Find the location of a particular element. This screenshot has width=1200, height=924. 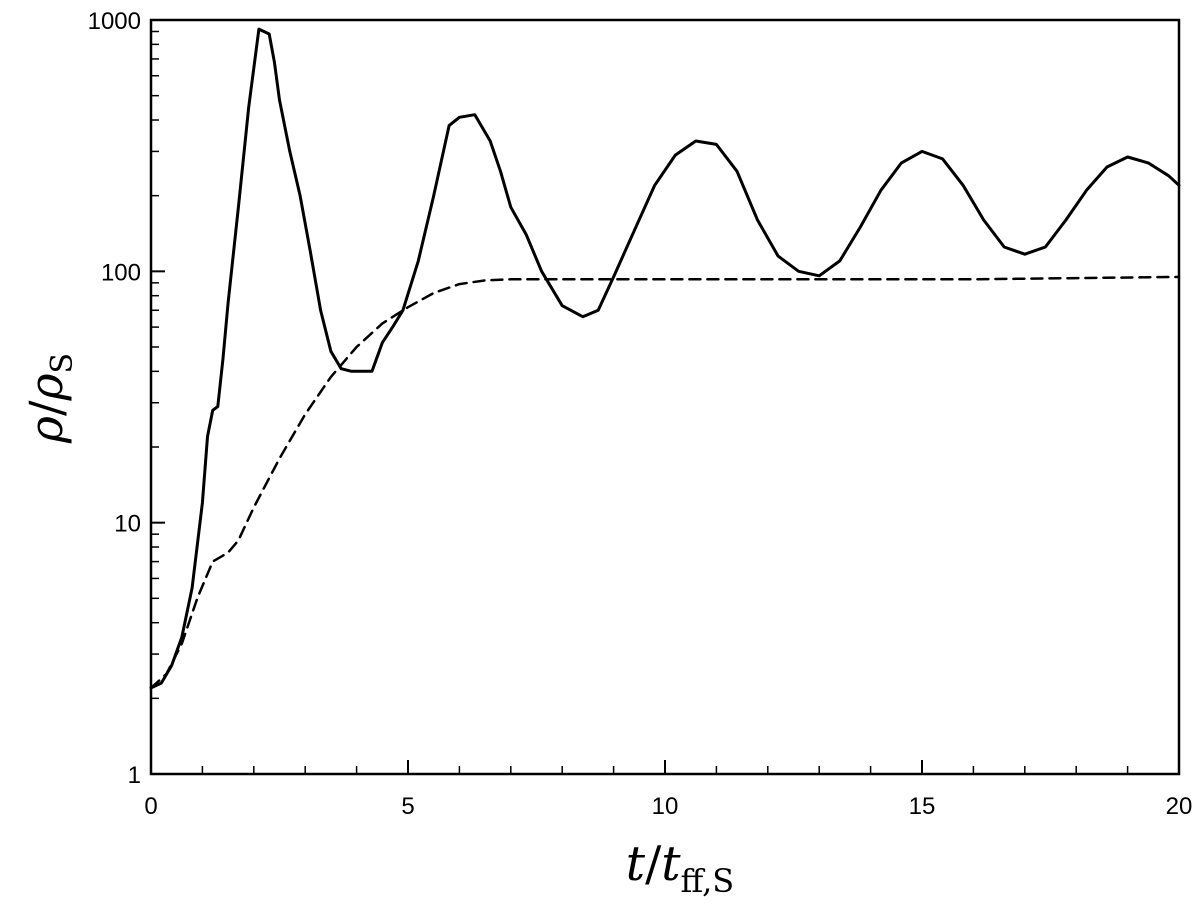

y-axis-title: ρ/ρS is located at coordinates (49, 398).